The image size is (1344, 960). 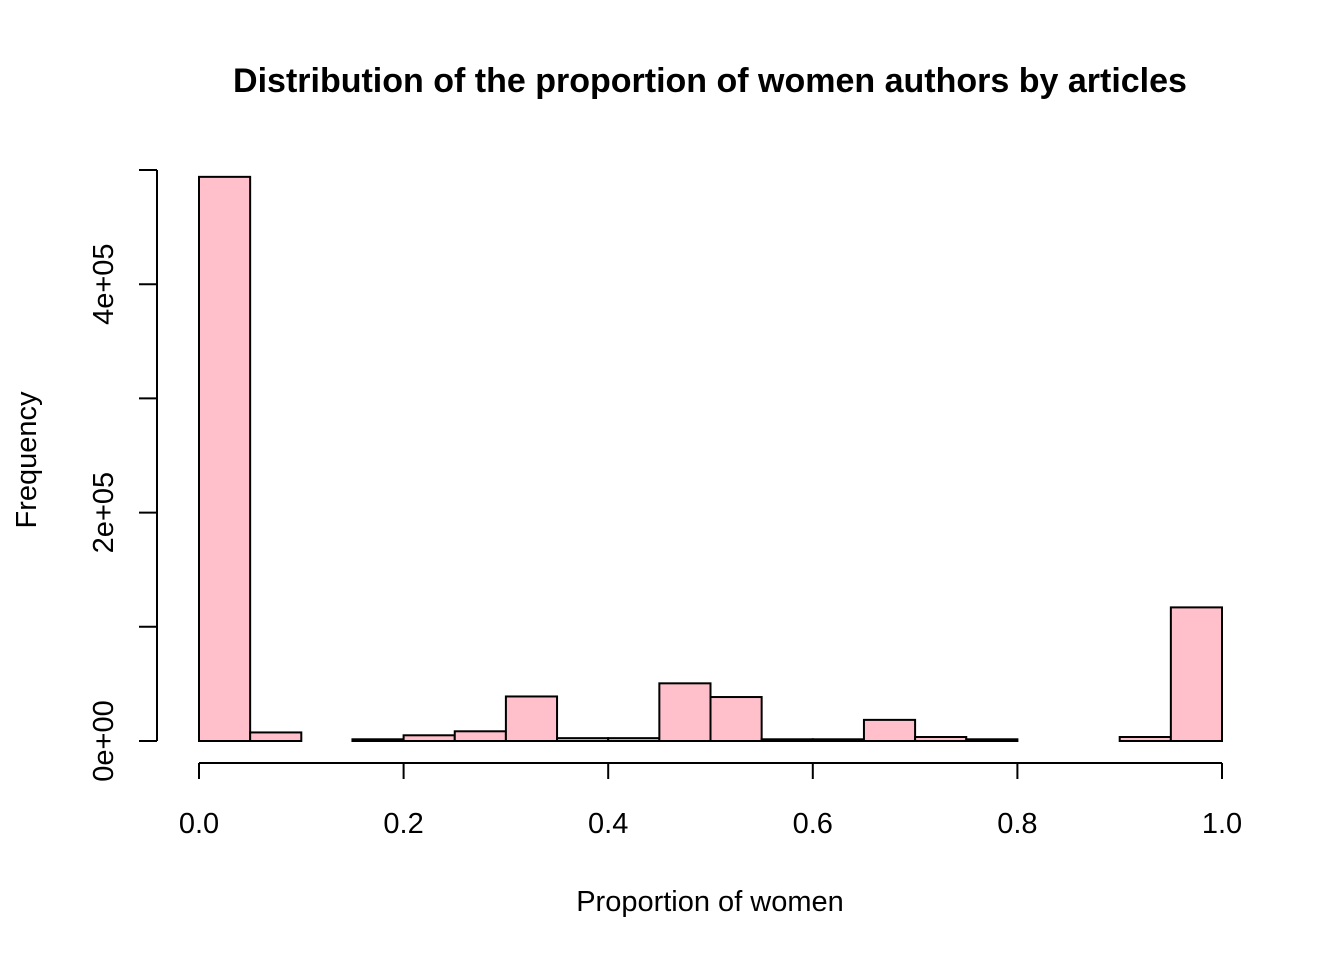 What do you see at coordinates (27, 460) in the screenshot?
I see `y-axis-label: Frequency` at bounding box center [27, 460].